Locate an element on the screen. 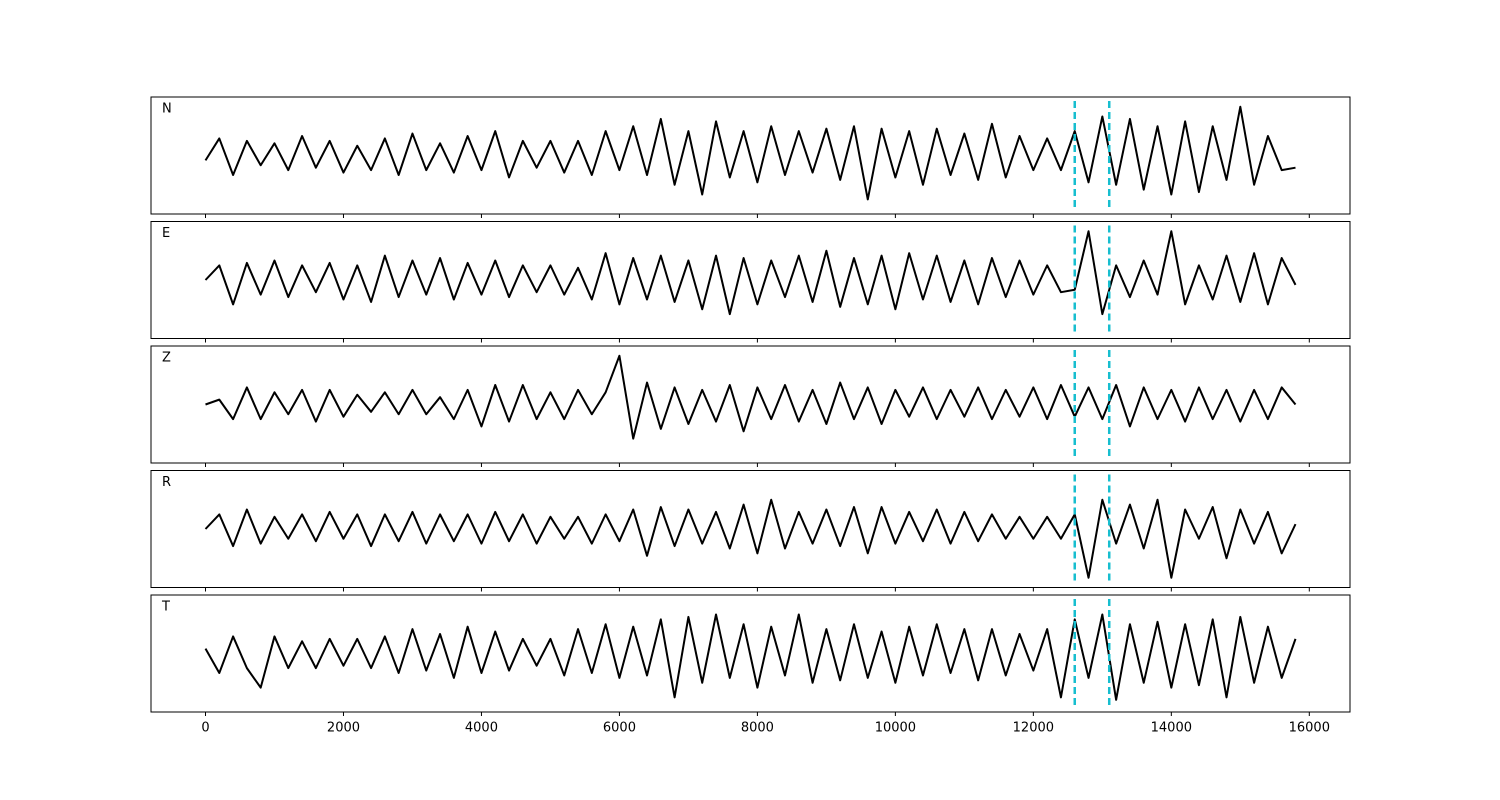  x-tick-label: 10000 is located at coordinates (895, 728).